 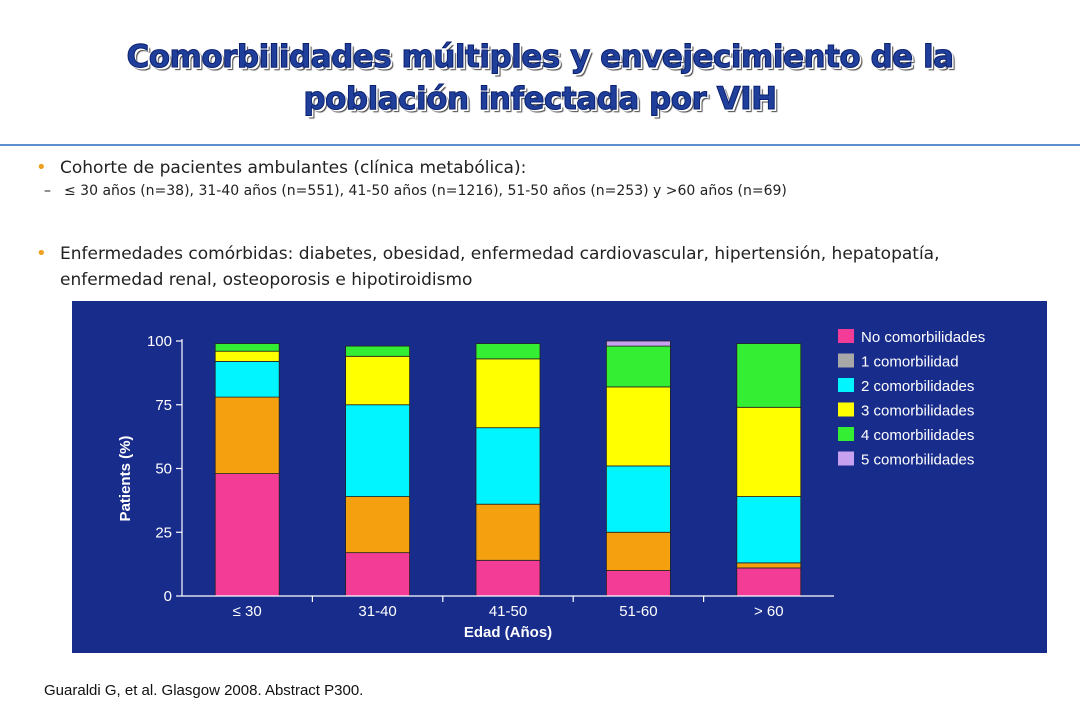 I want to click on y-tick-label: 25, so click(x=163, y=532).